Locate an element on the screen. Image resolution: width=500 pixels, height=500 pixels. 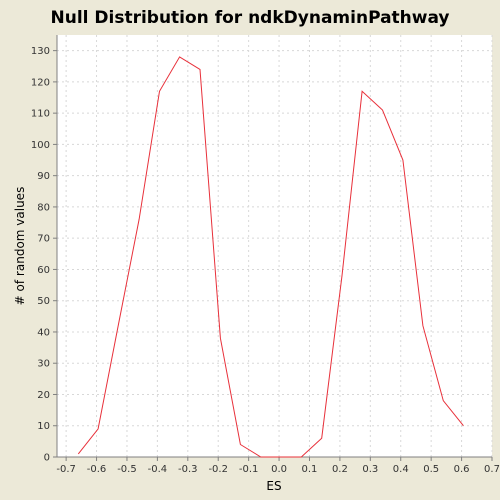
x-tick-label: -0.6 is located at coordinates (97, 469).